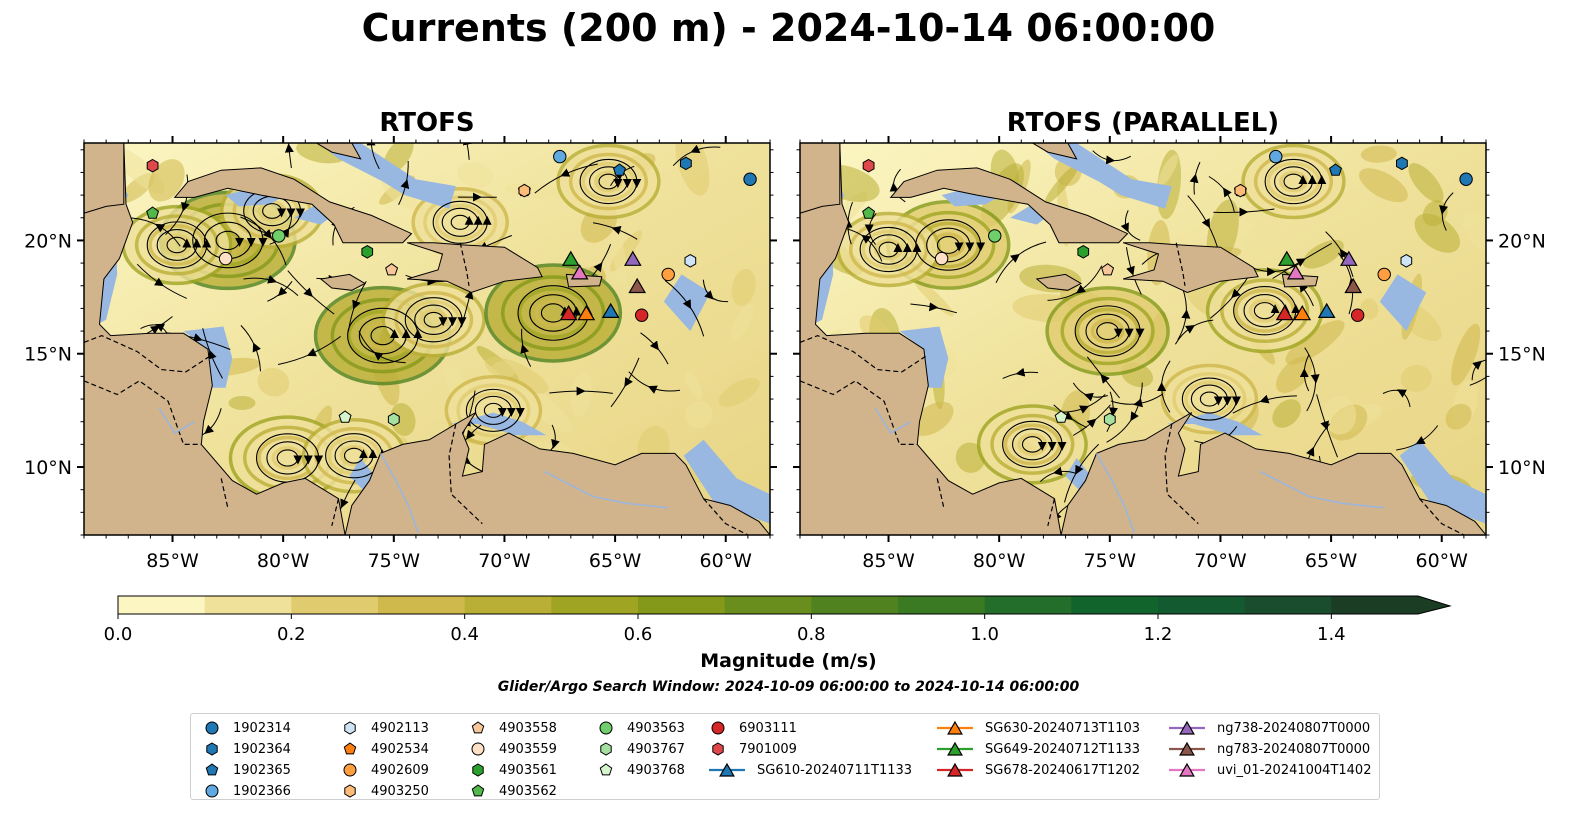 This screenshot has width=1577, height=827. Describe the element at coordinates (172, 561) in the screenshot. I see `lon-tick-label: 85°W` at that location.